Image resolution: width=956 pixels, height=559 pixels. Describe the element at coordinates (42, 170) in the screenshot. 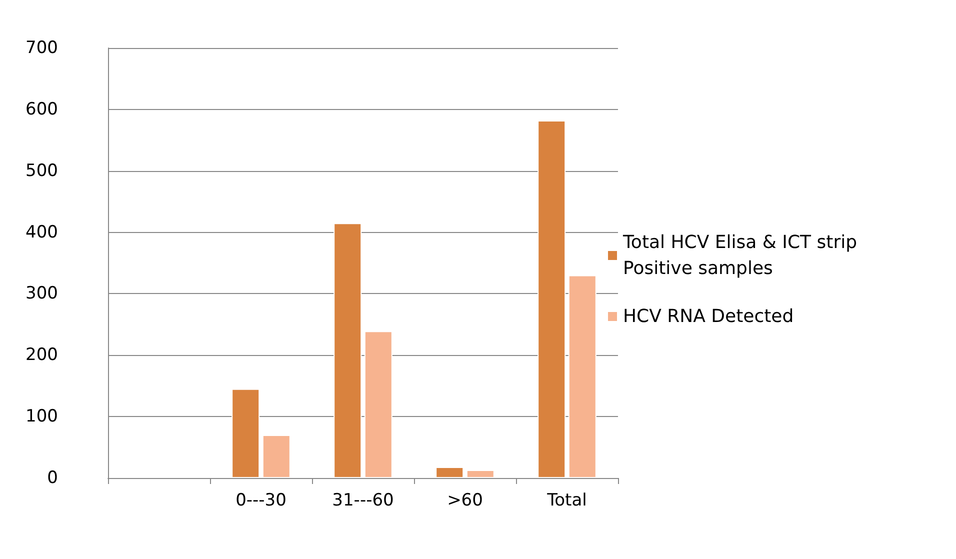

I see `y-tick-label: 500` at that location.